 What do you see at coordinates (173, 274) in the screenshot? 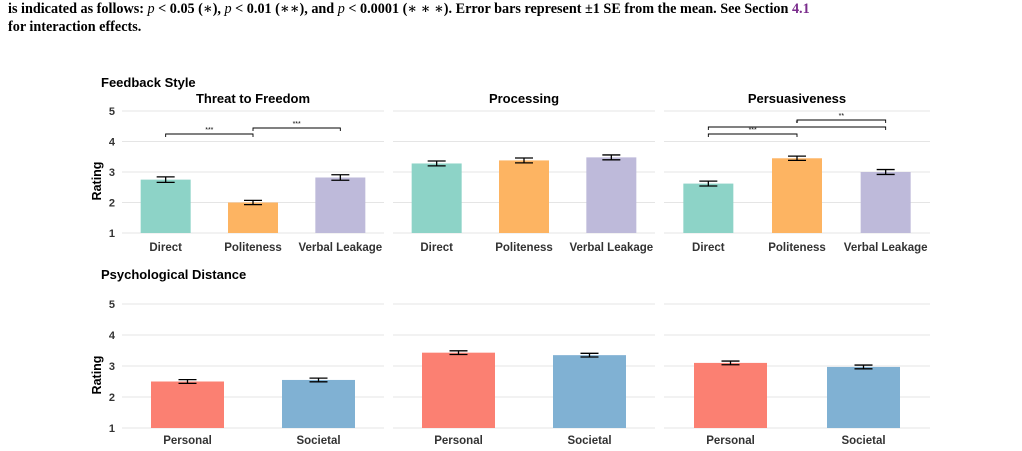
I see `group-label-psychological-distance: Psychological Distance` at bounding box center [173, 274].